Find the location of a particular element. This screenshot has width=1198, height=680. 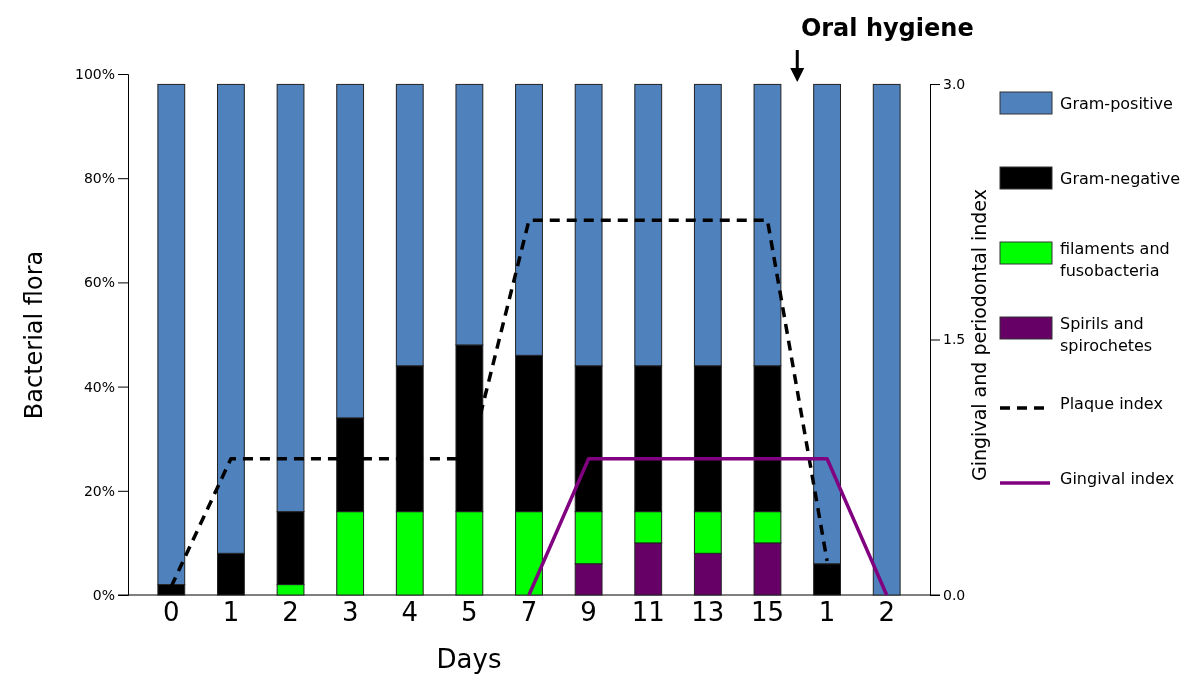

bar is located at coordinates (886, 339).